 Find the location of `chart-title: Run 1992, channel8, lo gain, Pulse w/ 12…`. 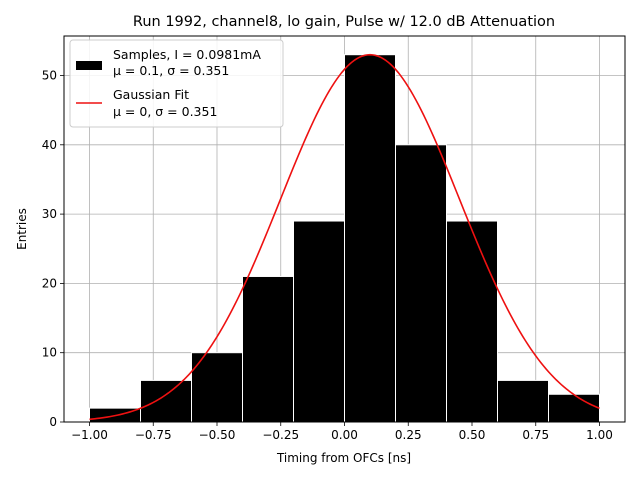

chart-title: Run 1992, channel8, lo gain, Pulse w/ 12… is located at coordinates (344, 22).